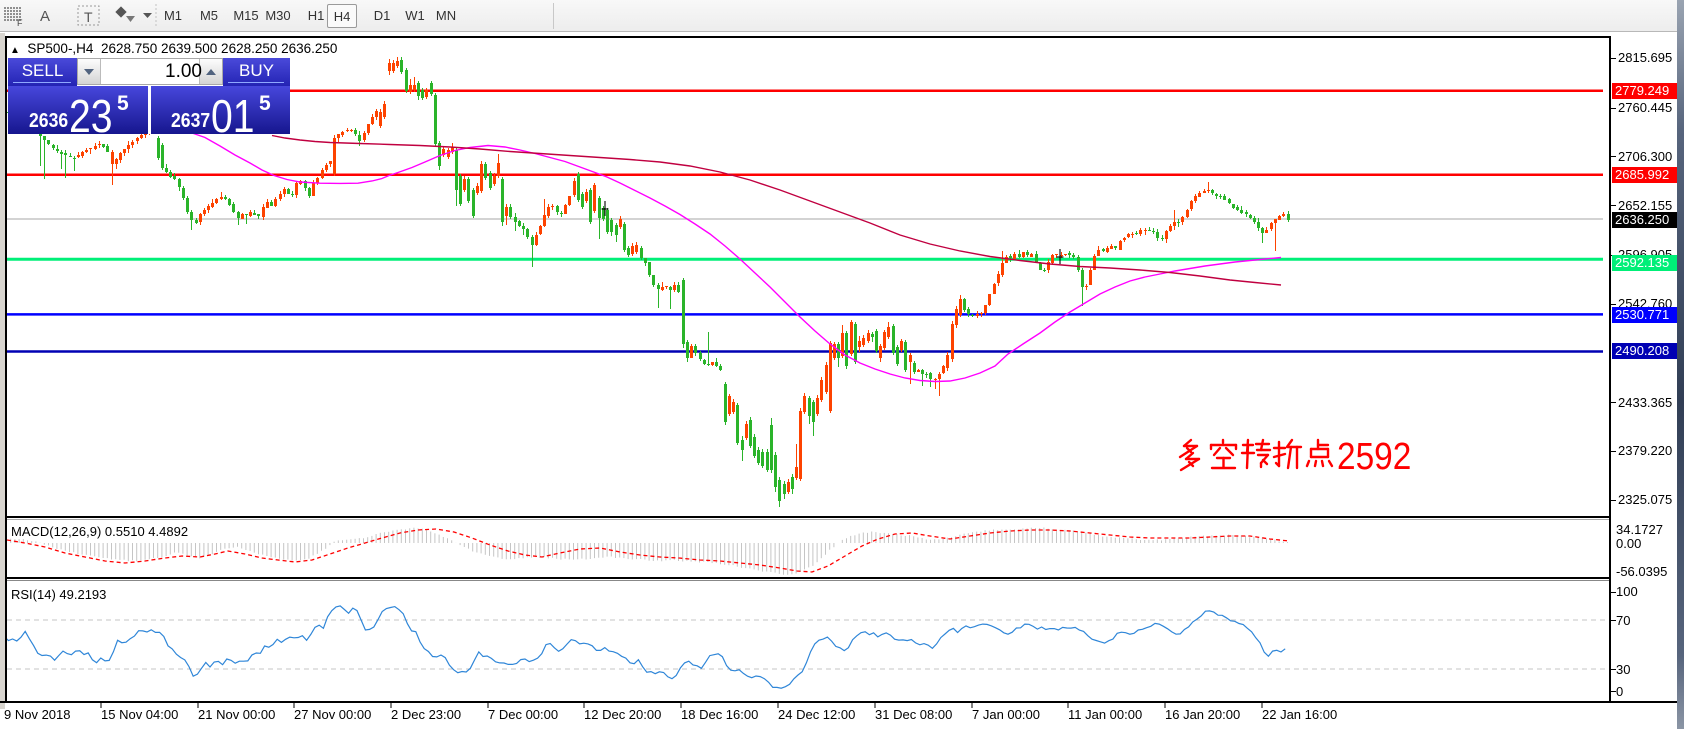 This screenshot has width=1684, height=729. Describe the element at coordinates (1374, 456) in the screenshot. I see `svg-text: 2592` at that location.